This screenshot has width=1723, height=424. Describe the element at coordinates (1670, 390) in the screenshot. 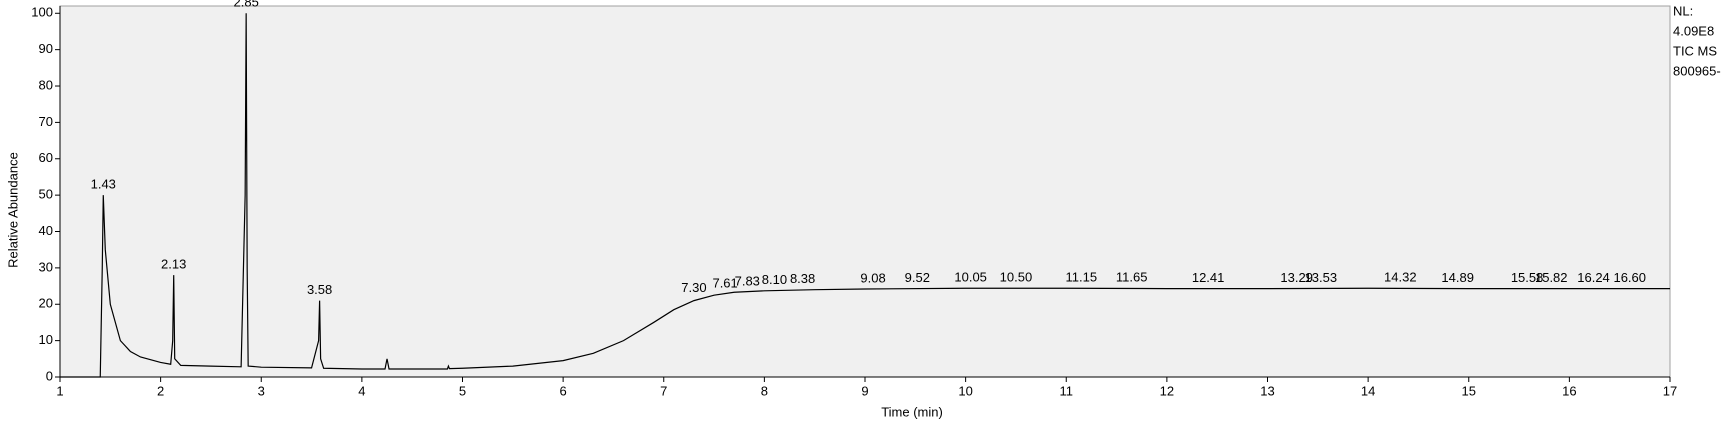

I see `x-tick-label: 17` at that location.